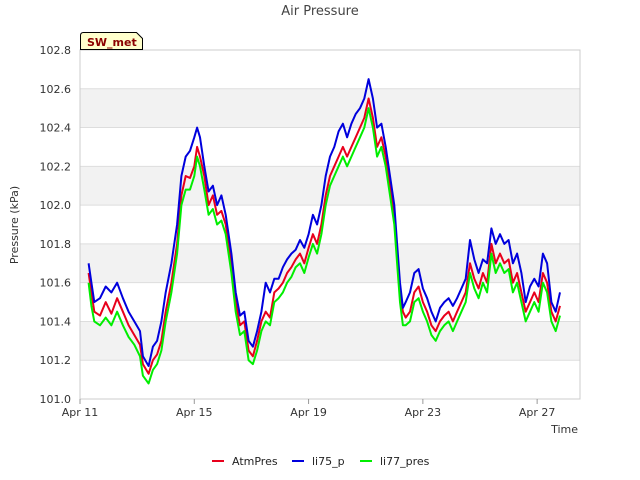  I want to click on legend-label: li77_pres, so click(405, 461).